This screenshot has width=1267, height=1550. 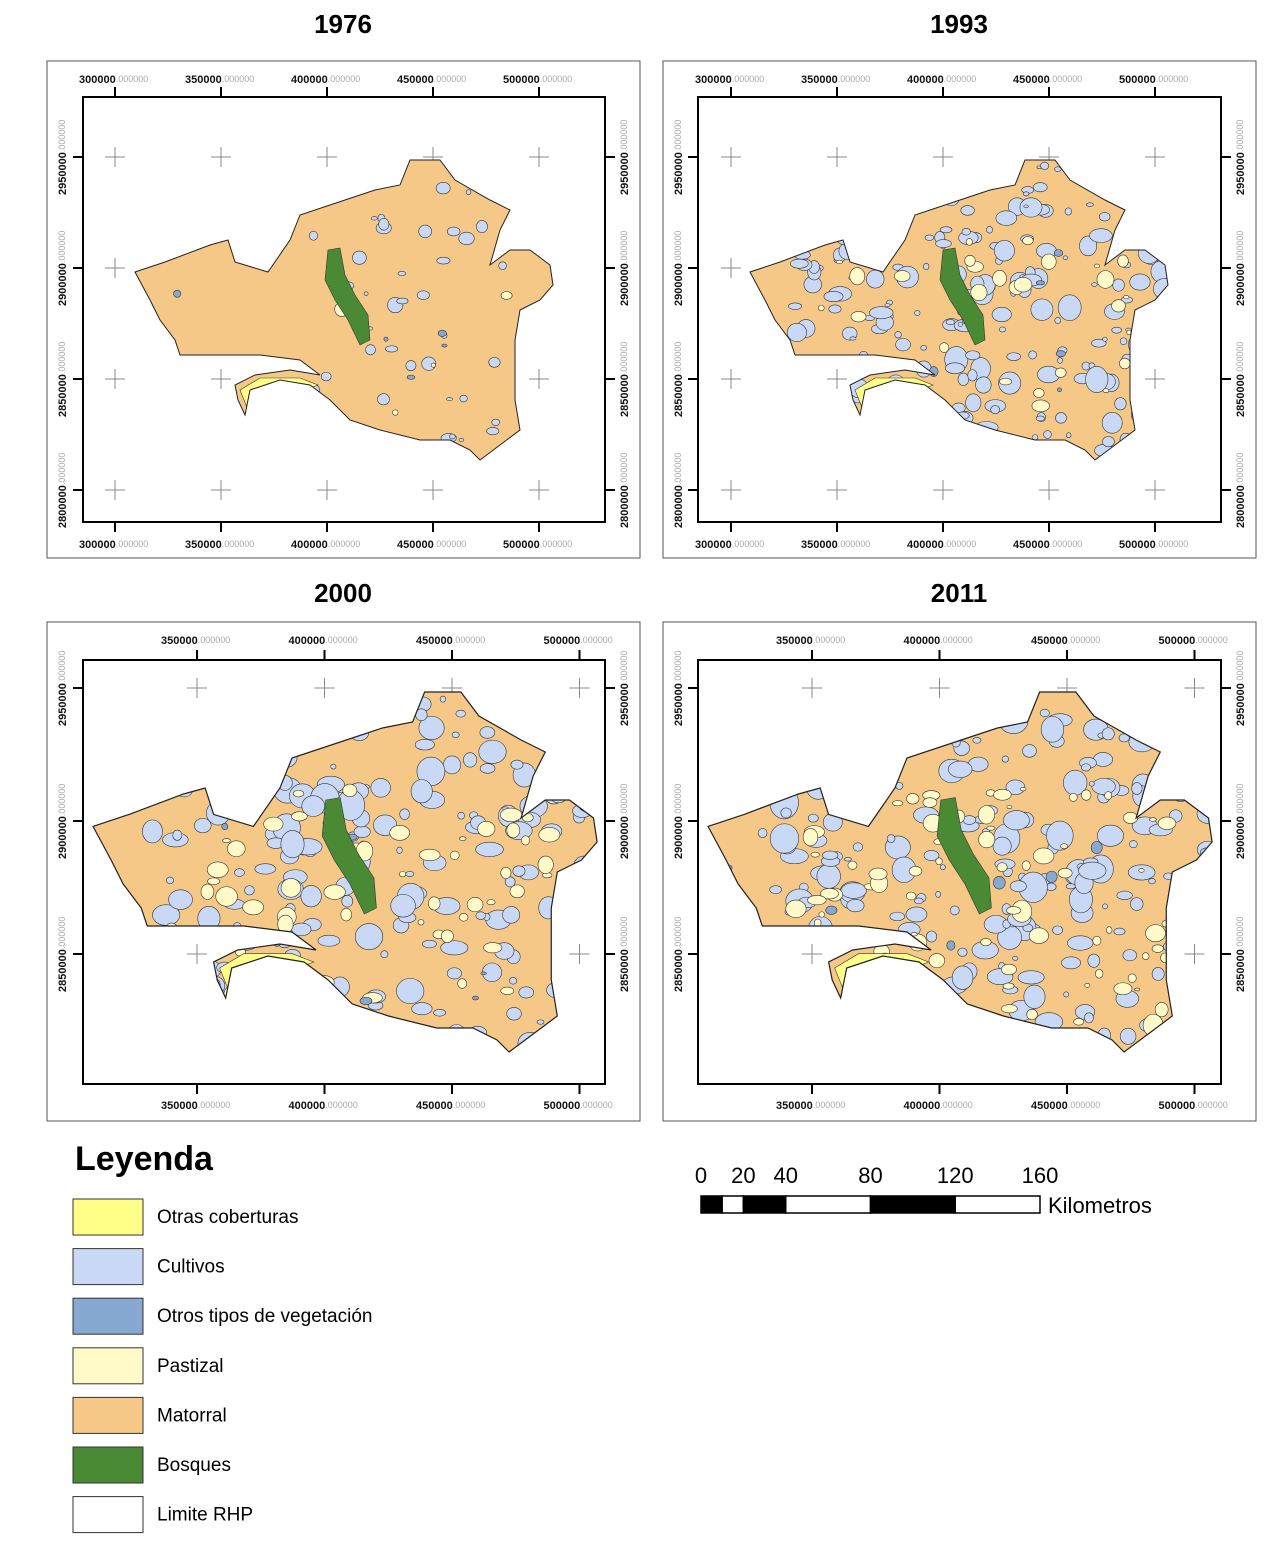 What do you see at coordinates (959, 872) in the screenshot?
I see `map-frame` at bounding box center [959, 872].